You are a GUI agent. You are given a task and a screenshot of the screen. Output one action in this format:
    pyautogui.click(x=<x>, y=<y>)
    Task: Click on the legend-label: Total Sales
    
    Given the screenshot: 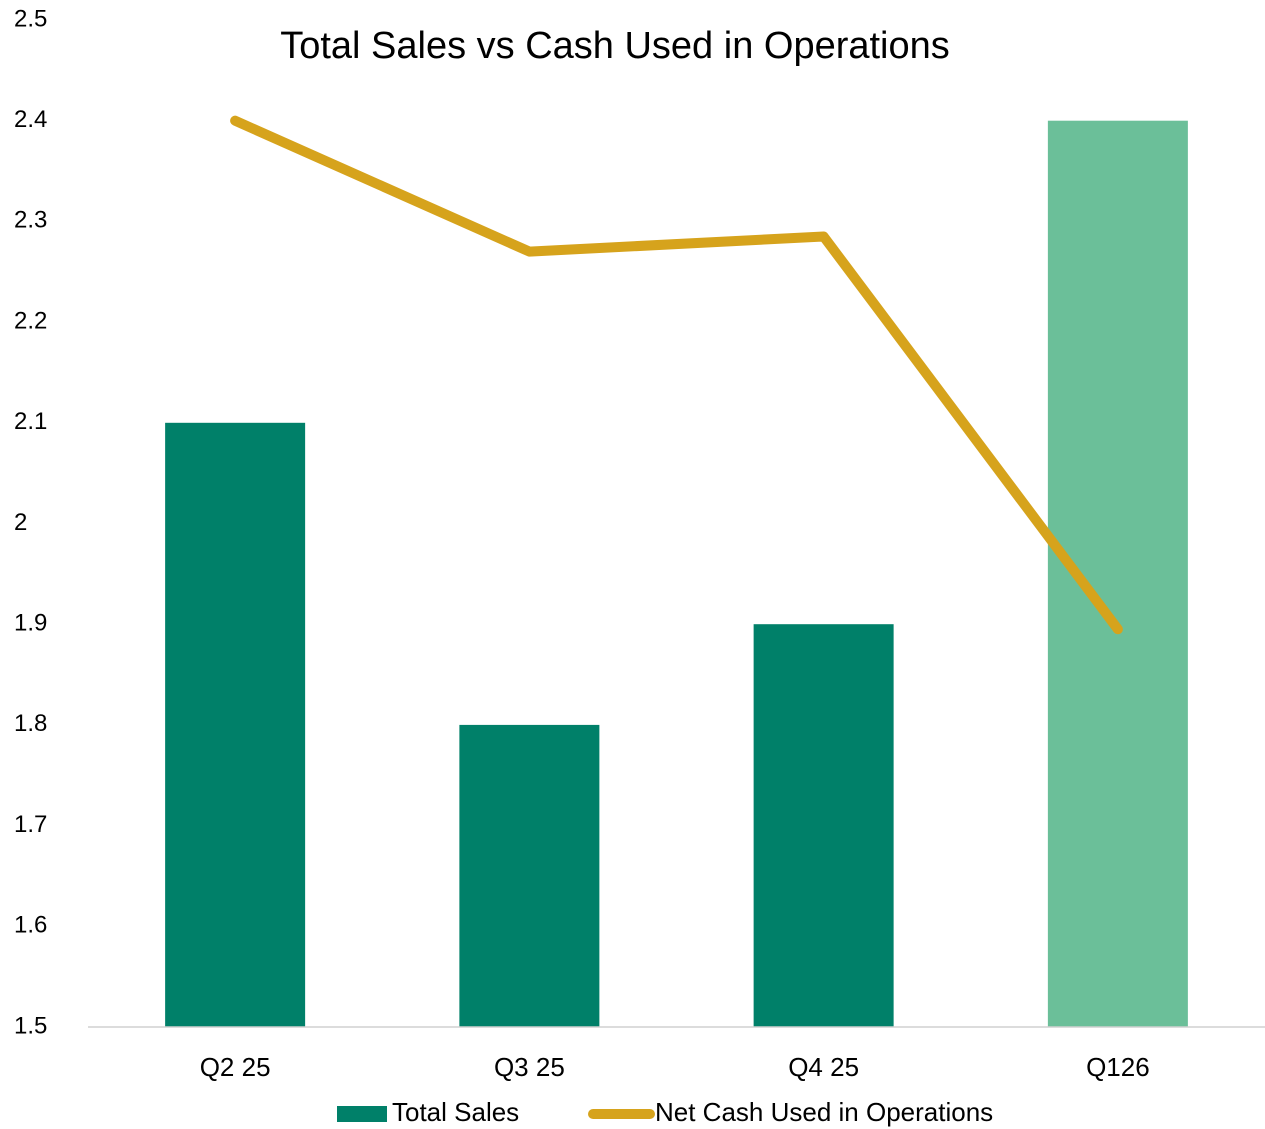 What is the action you would take?
    pyautogui.click(x=455, y=1112)
    